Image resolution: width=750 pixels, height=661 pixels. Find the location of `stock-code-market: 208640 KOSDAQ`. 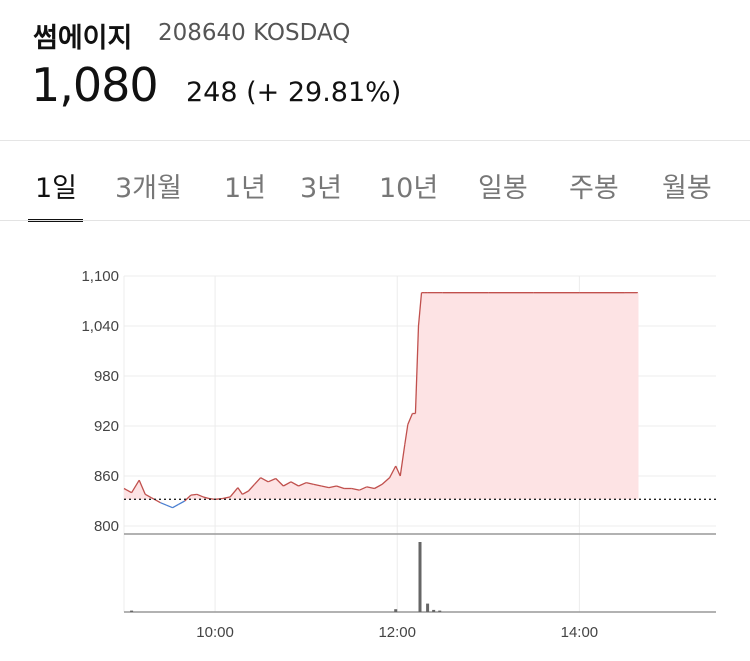

stock-code-market: 208640 KOSDAQ is located at coordinates (254, 33).